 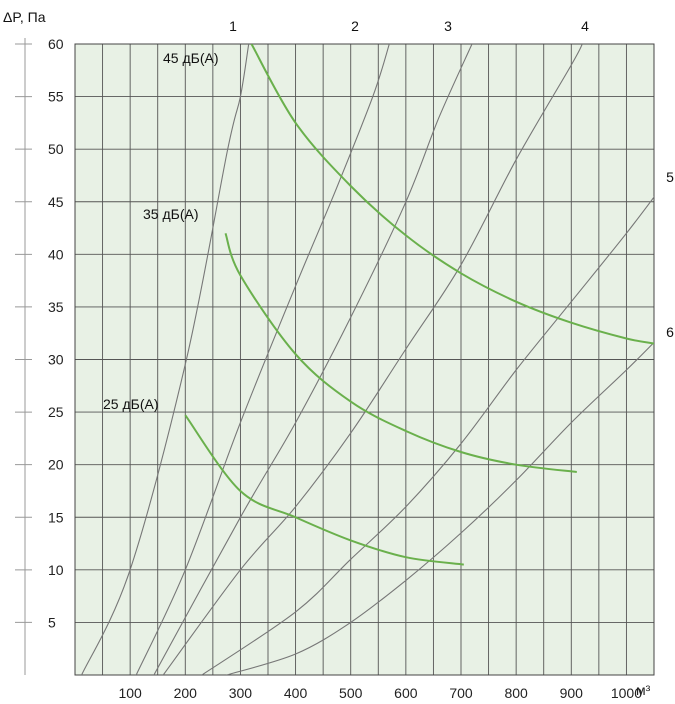 I want to click on fan-curve-label-1: 1, so click(x=233, y=26).